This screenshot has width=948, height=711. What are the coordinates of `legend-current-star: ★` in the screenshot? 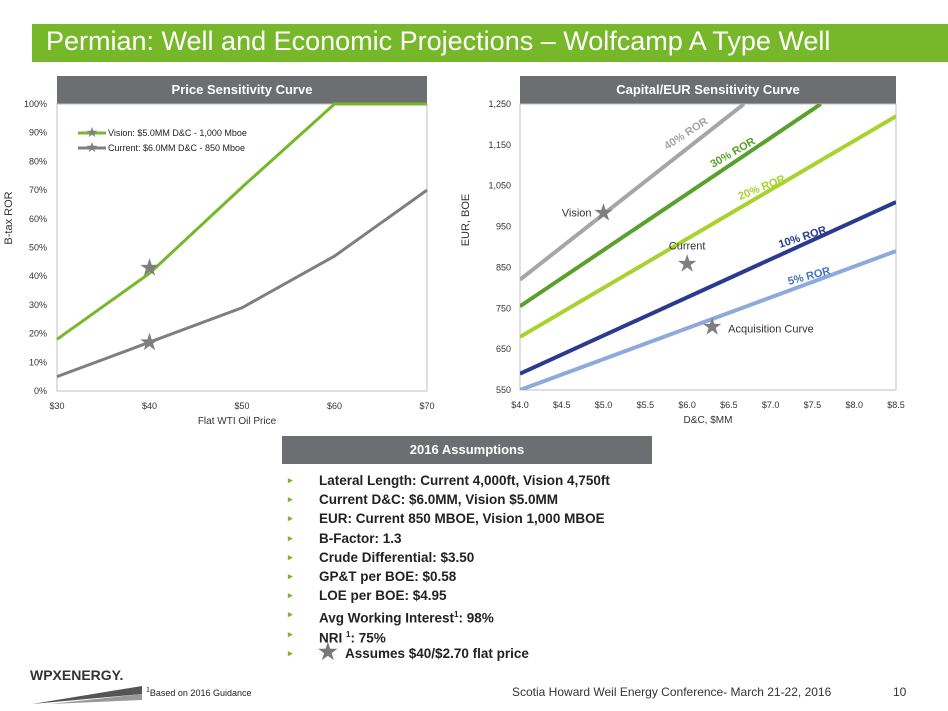 It's located at (92, 147).